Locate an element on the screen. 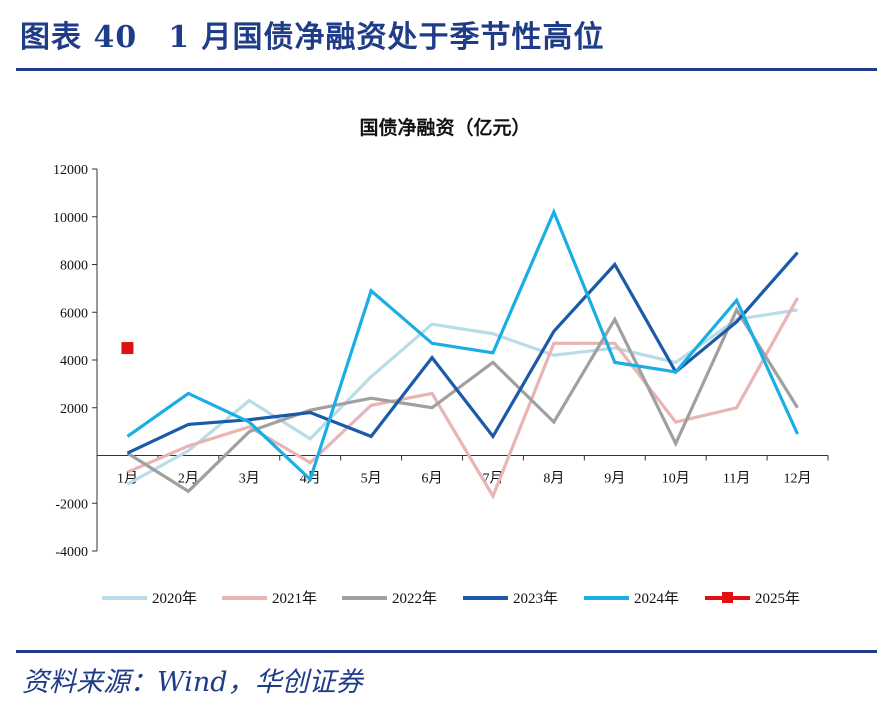 The height and width of the screenshot is (707, 893). legend-label: 2025年 is located at coordinates (777, 598).